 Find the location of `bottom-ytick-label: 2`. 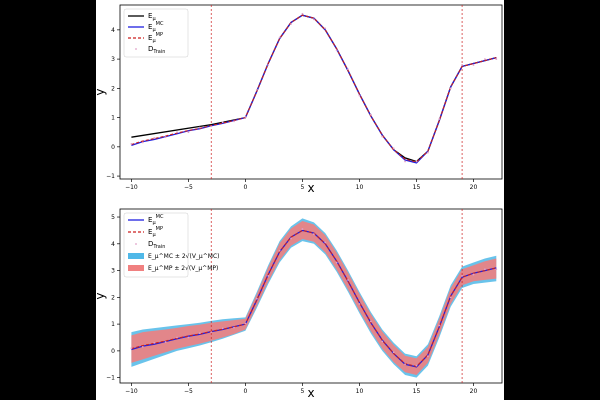

bottom-ytick-label: 2 is located at coordinates (113, 297).